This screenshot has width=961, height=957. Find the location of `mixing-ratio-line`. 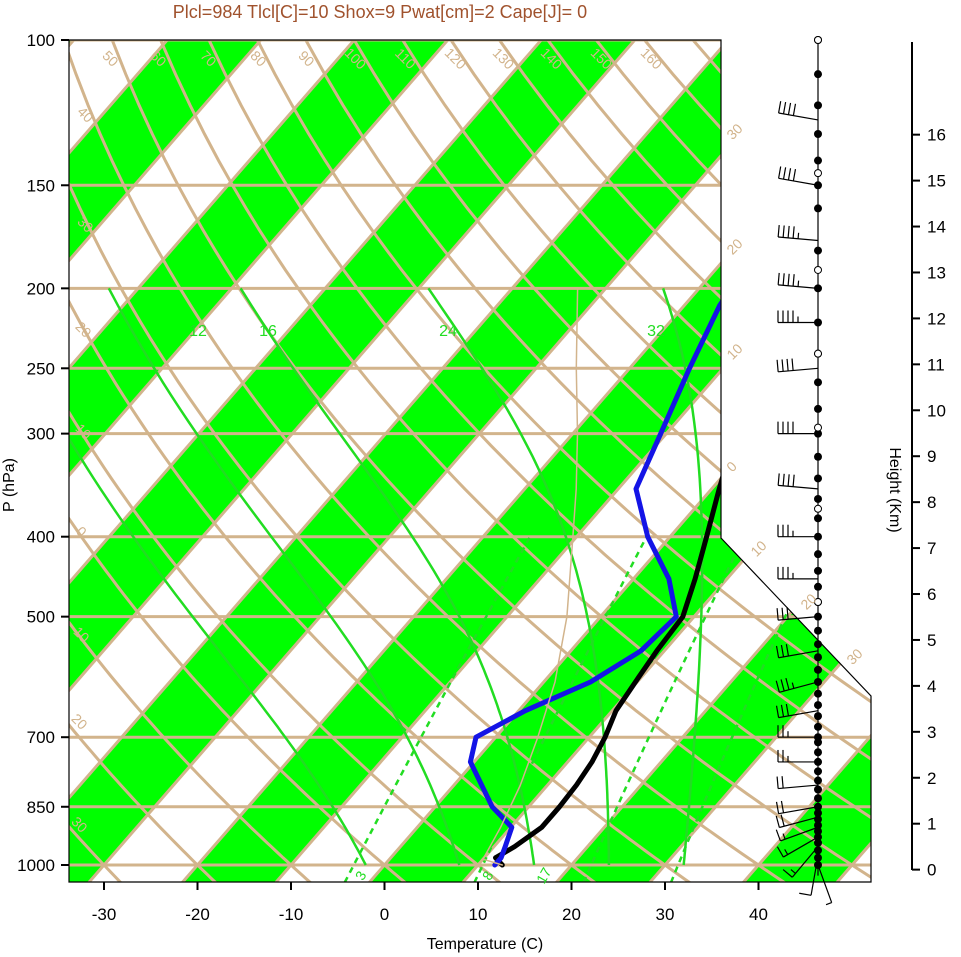

mixing-ratio-line is located at coordinates (746, 709).